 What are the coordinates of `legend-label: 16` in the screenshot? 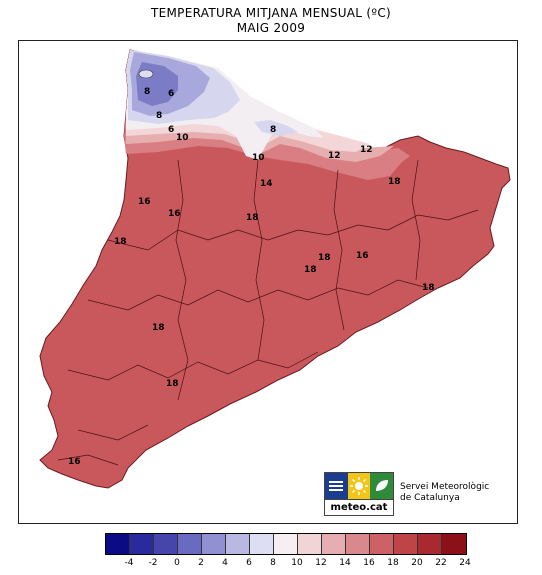 It's located at (369, 563).